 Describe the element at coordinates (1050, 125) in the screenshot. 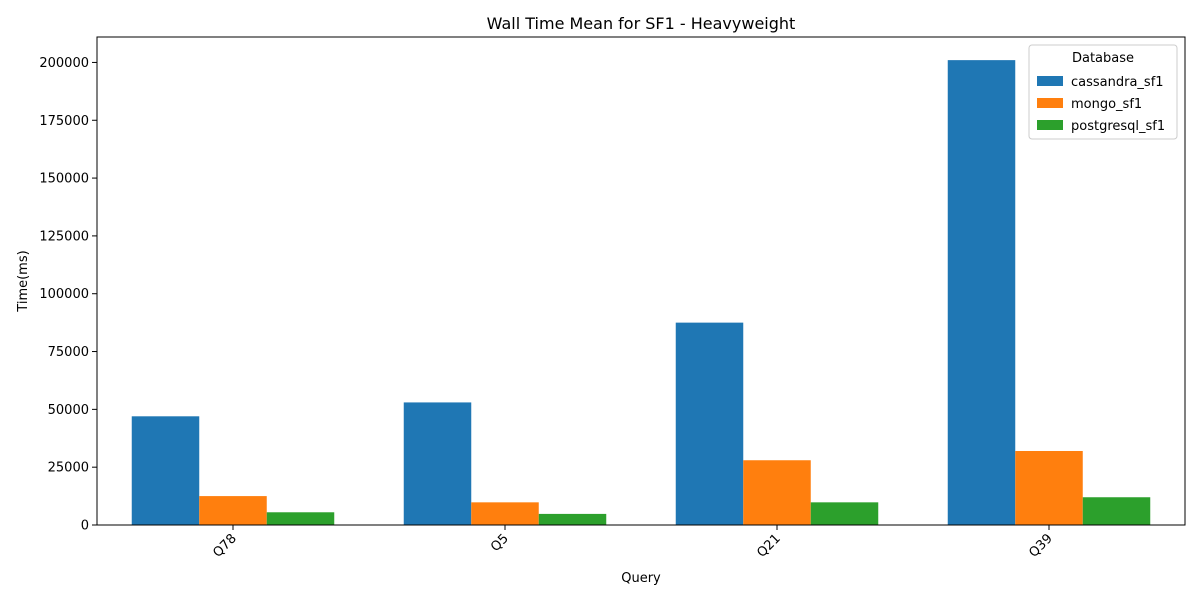

I see `legend-swatch-postgresql_sf1` at that location.